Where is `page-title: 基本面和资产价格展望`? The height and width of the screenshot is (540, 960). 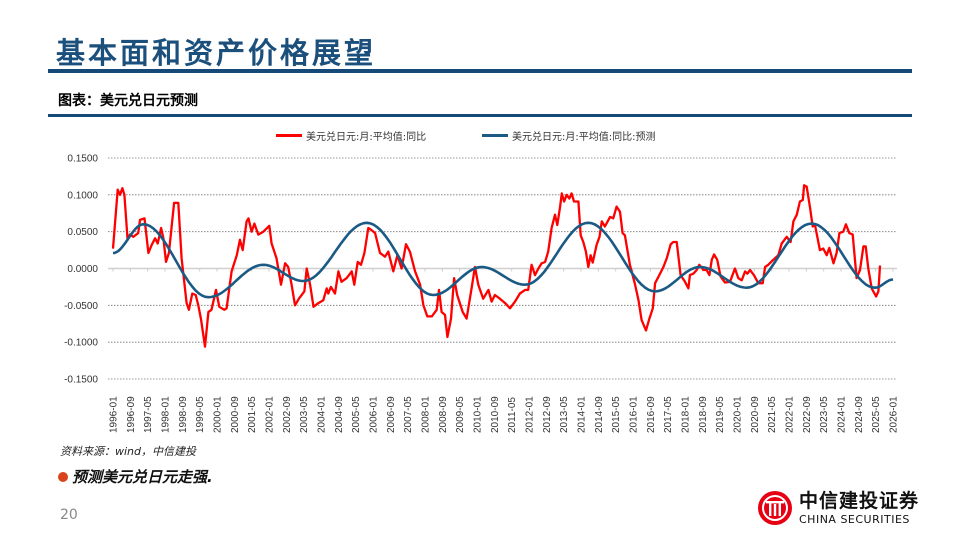 page-title: 基本面和资产价格展望 is located at coordinates (216, 53).